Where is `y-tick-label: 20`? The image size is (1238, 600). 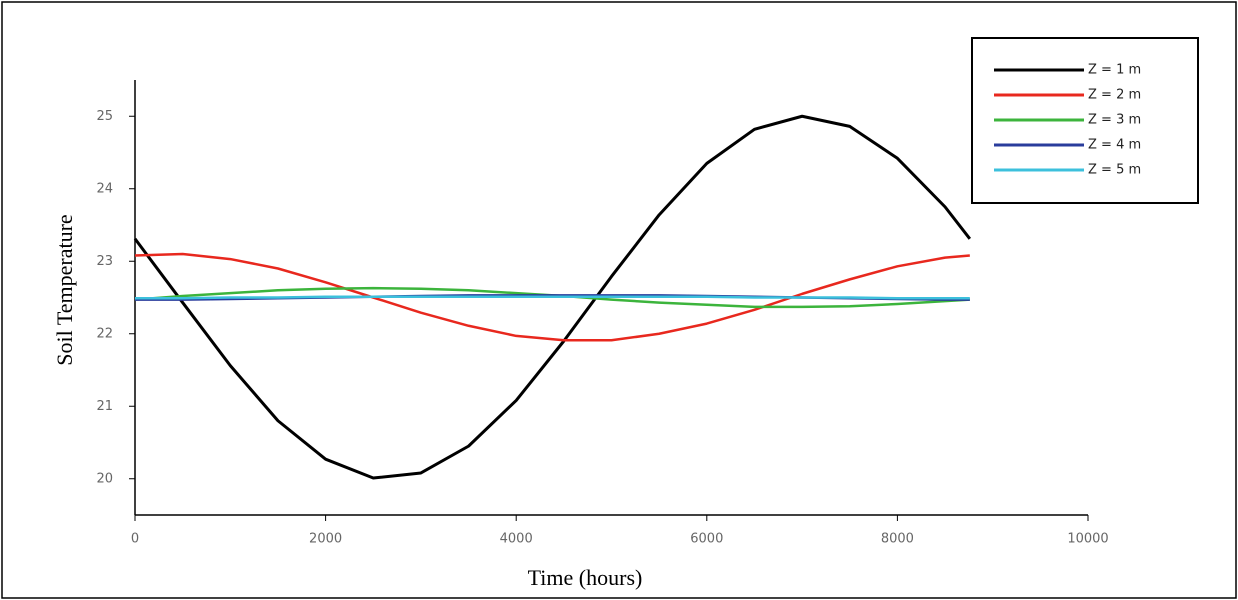 y-tick-label: 20 is located at coordinates (104, 478).